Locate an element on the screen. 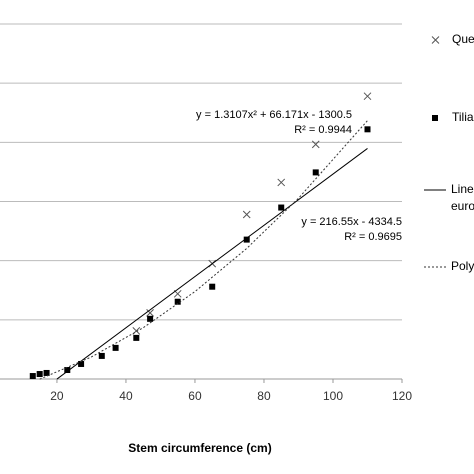 Image resolution: width=474 pixels, height=474 pixels. legend-label: Que is located at coordinates (463, 39).